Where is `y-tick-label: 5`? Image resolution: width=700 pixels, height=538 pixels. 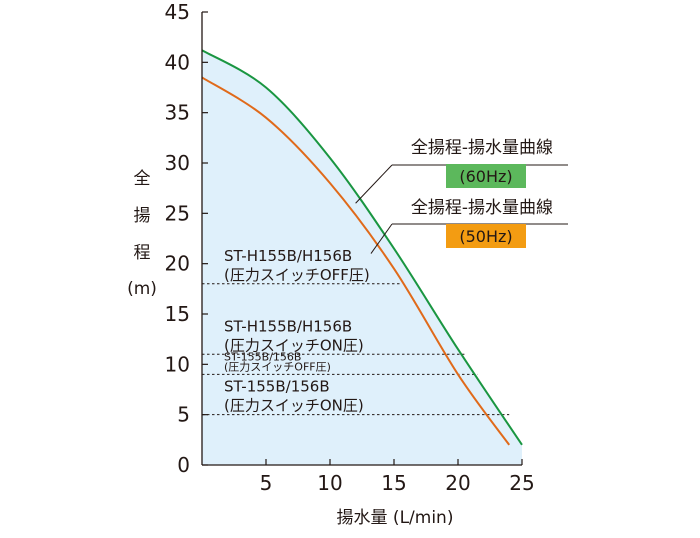 y-tick-label: 5 is located at coordinates (183, 415).